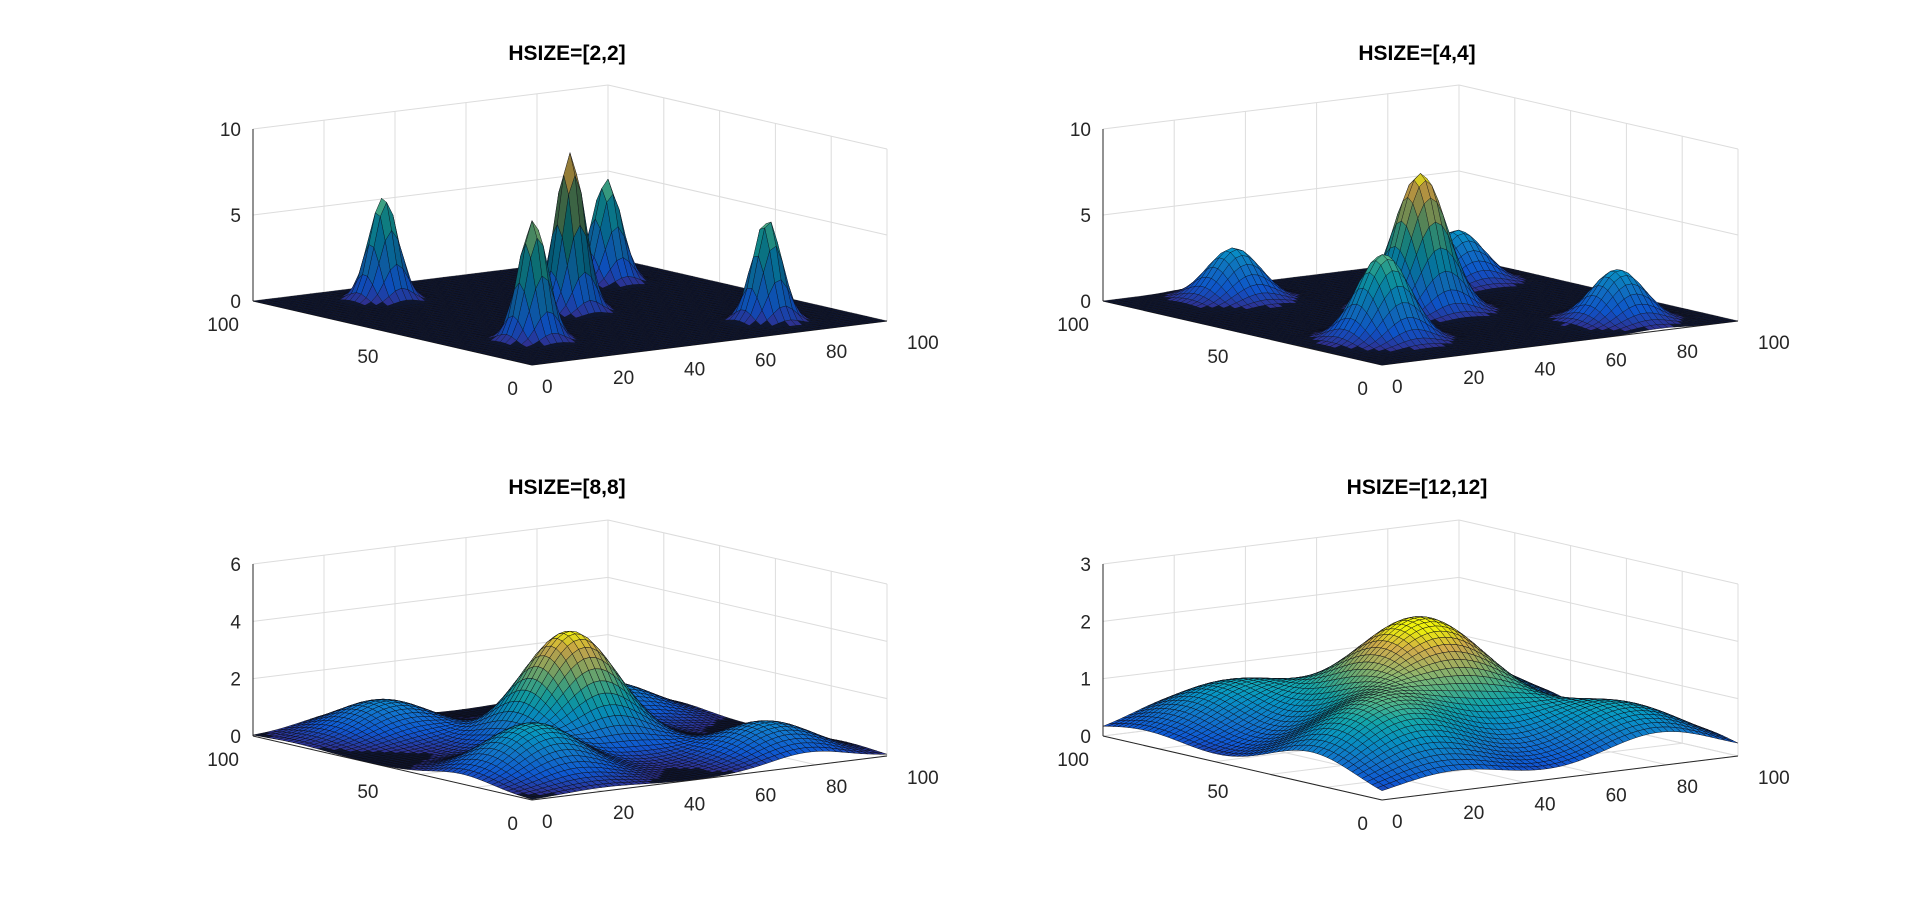  What do you see at coordinates (223, 325) in the screenshot?
I see `y-tick-label: 100` at bounding box center [223, 325].